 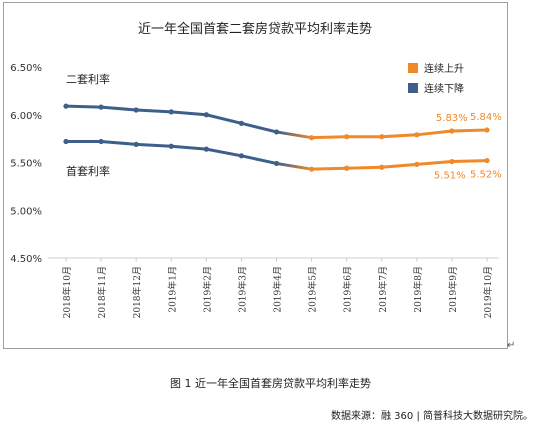 What do you see at coordinates (26, 211) in the screenshot?
I see `y-tick-label: 5.00%` at bounding box center [26, 211].